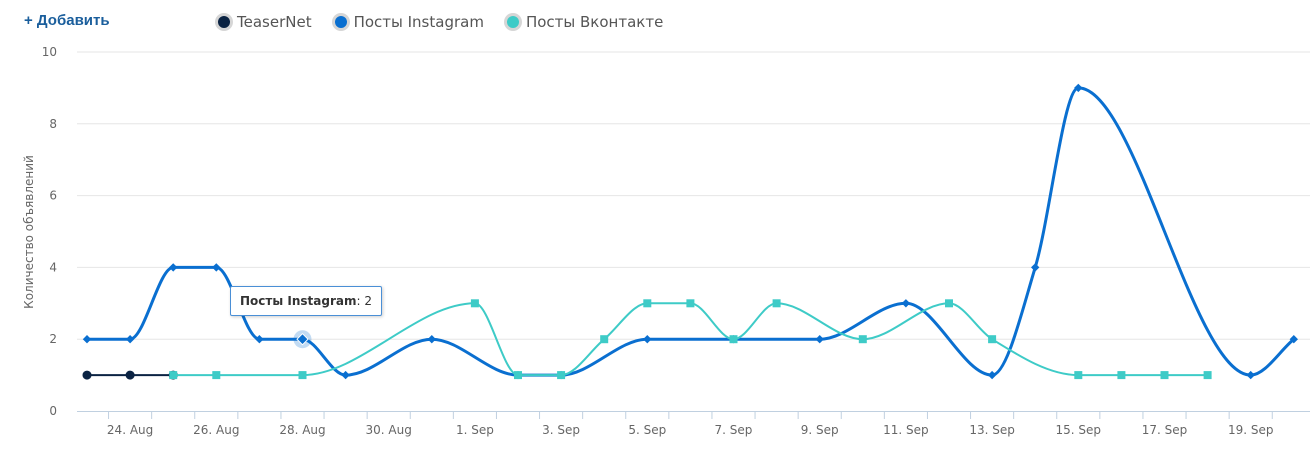 The height and width of the screenshot is (449, 1310). I want to click on y-tick-label-0: 0, so click(53, 411).